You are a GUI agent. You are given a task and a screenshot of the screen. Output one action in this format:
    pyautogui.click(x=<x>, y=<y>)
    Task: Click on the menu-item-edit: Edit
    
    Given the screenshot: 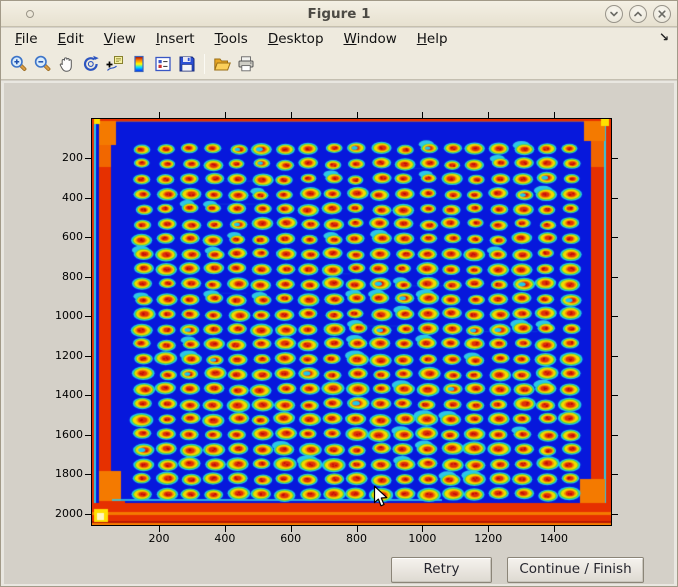 What is the action you would take?
    pyautogui.click(x=70, y=38)
    